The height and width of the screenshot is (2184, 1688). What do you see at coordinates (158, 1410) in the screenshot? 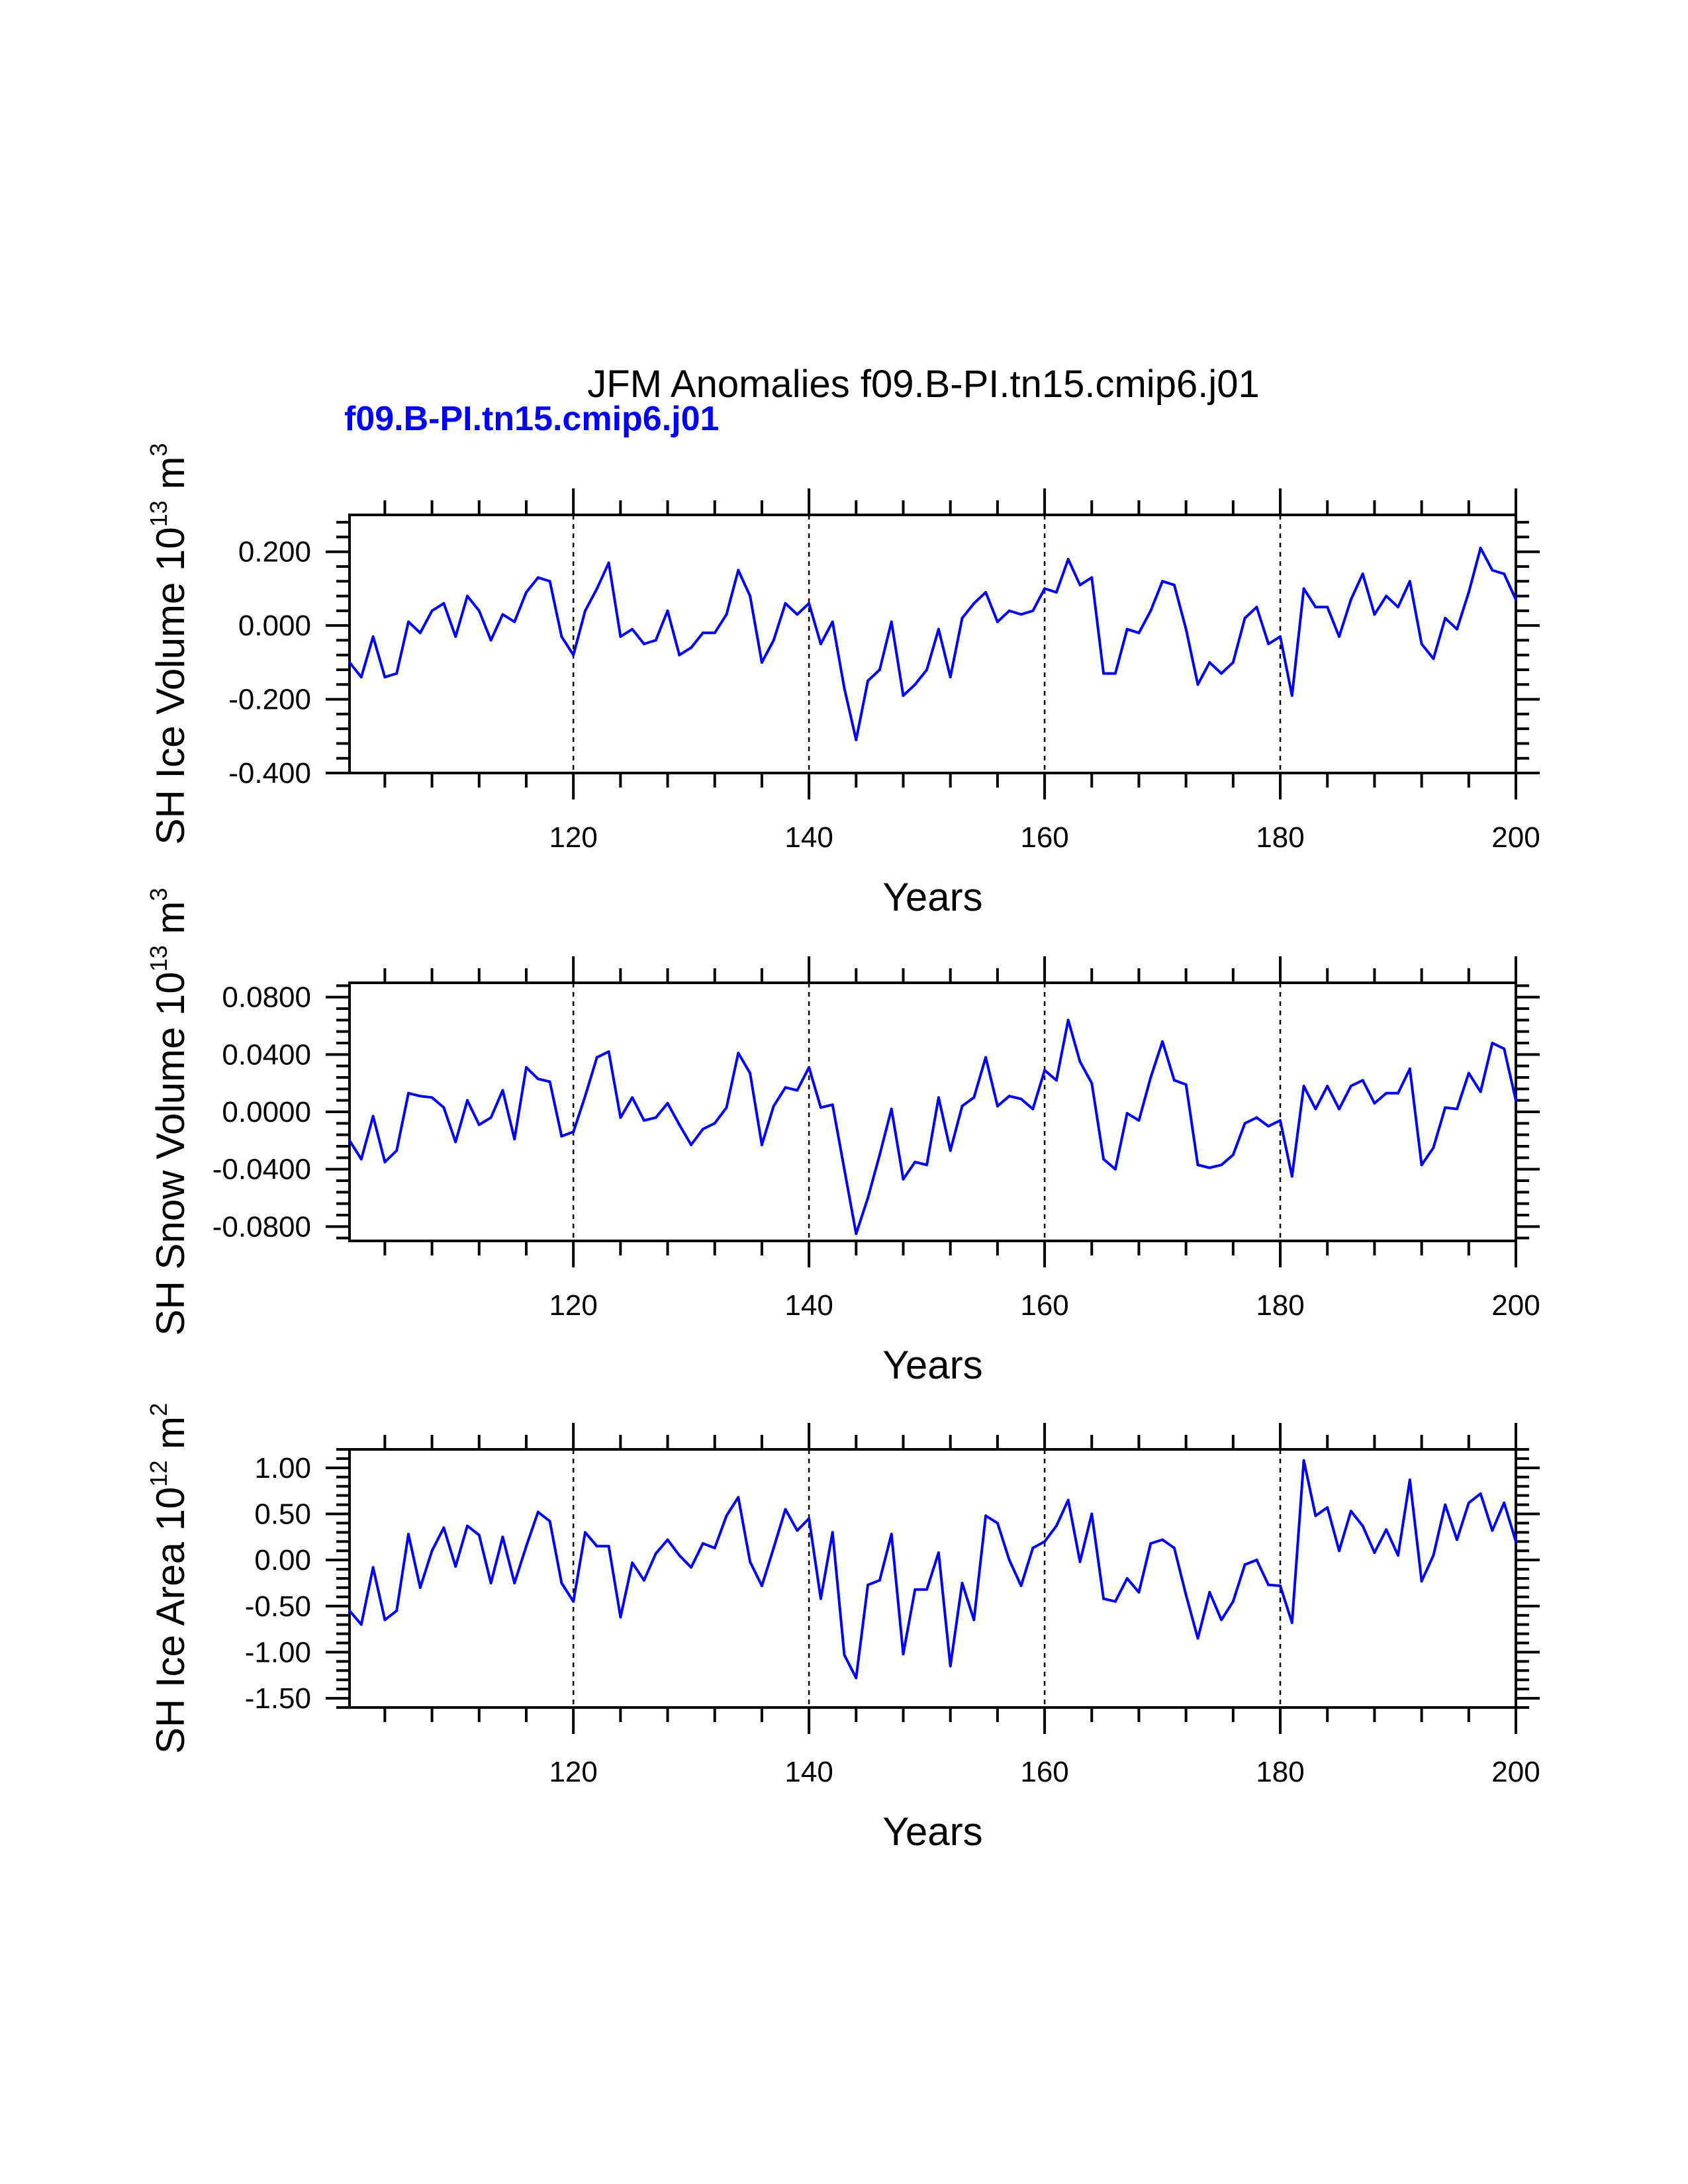
I see `y-axis-label-unit-exponent: 2` at bounding box center [158, 1410].